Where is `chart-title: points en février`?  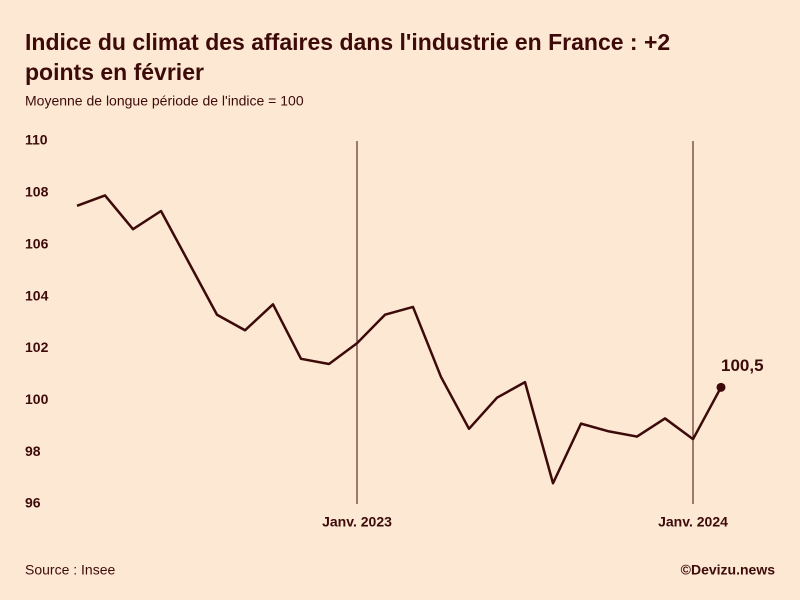
chart-title: points en février is located at coordinates (114, 72).